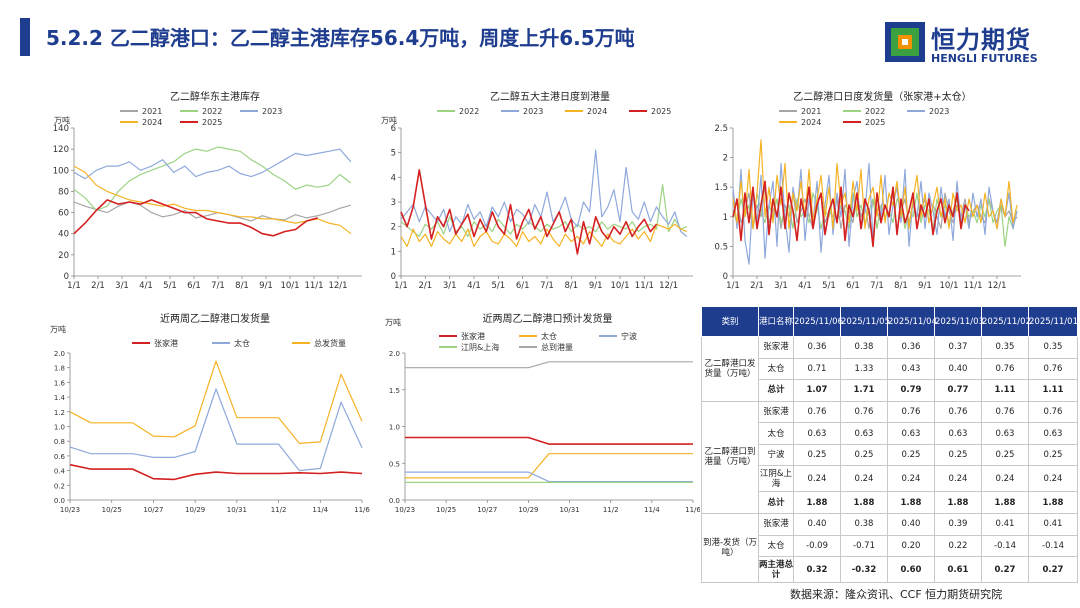  What do you see at coordinates (25, 37) in the screenshot?
I see `title-accent-bar` at bounding box center [25, 37].